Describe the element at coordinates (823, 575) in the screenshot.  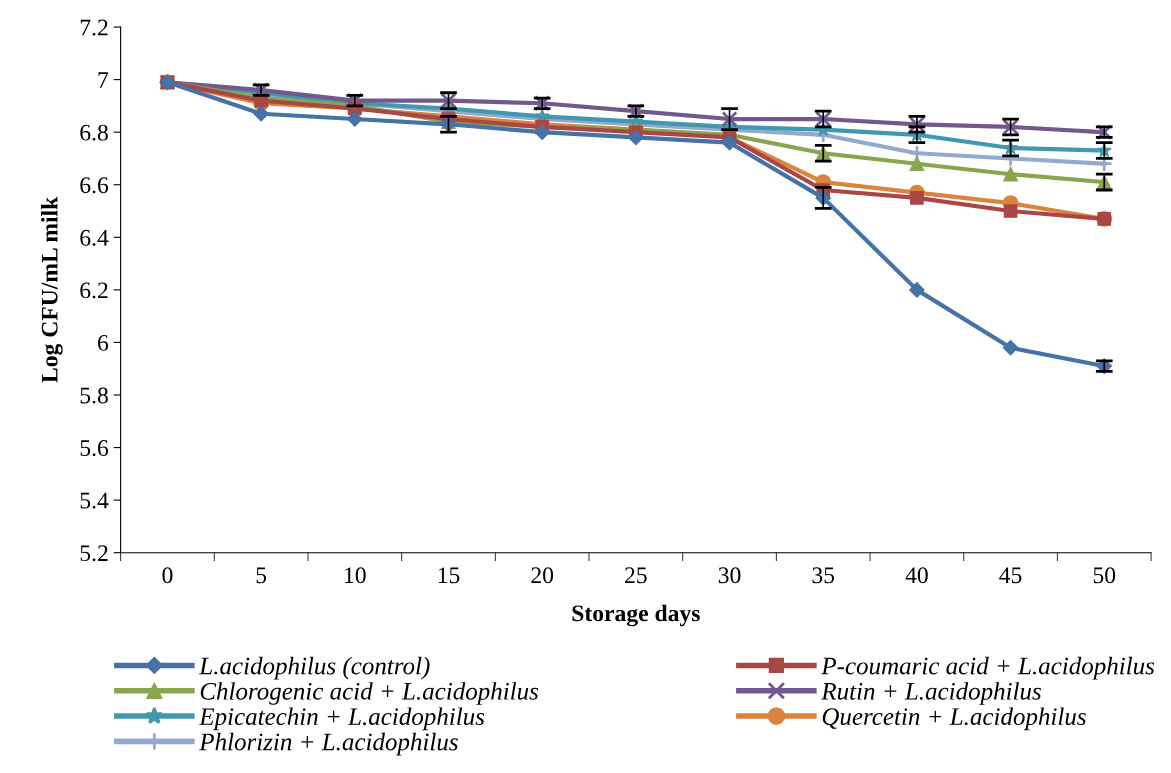
I see `x-tick-label: 35` at that location.